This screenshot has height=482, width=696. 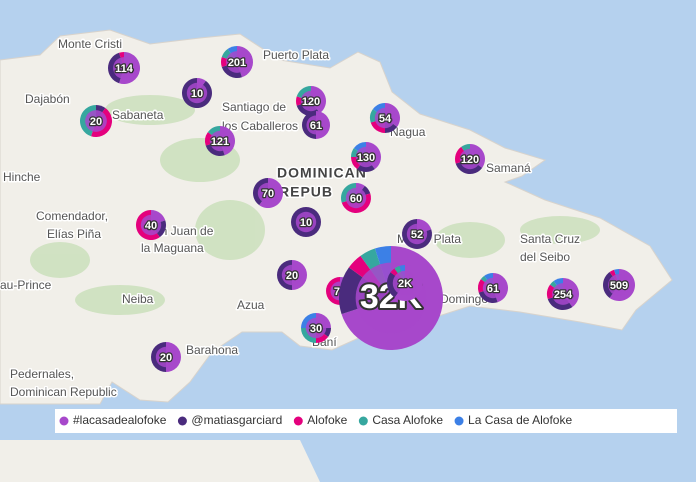 I want to click on legend-text: La Casa de Alofoke, so click(x=520, y=420).